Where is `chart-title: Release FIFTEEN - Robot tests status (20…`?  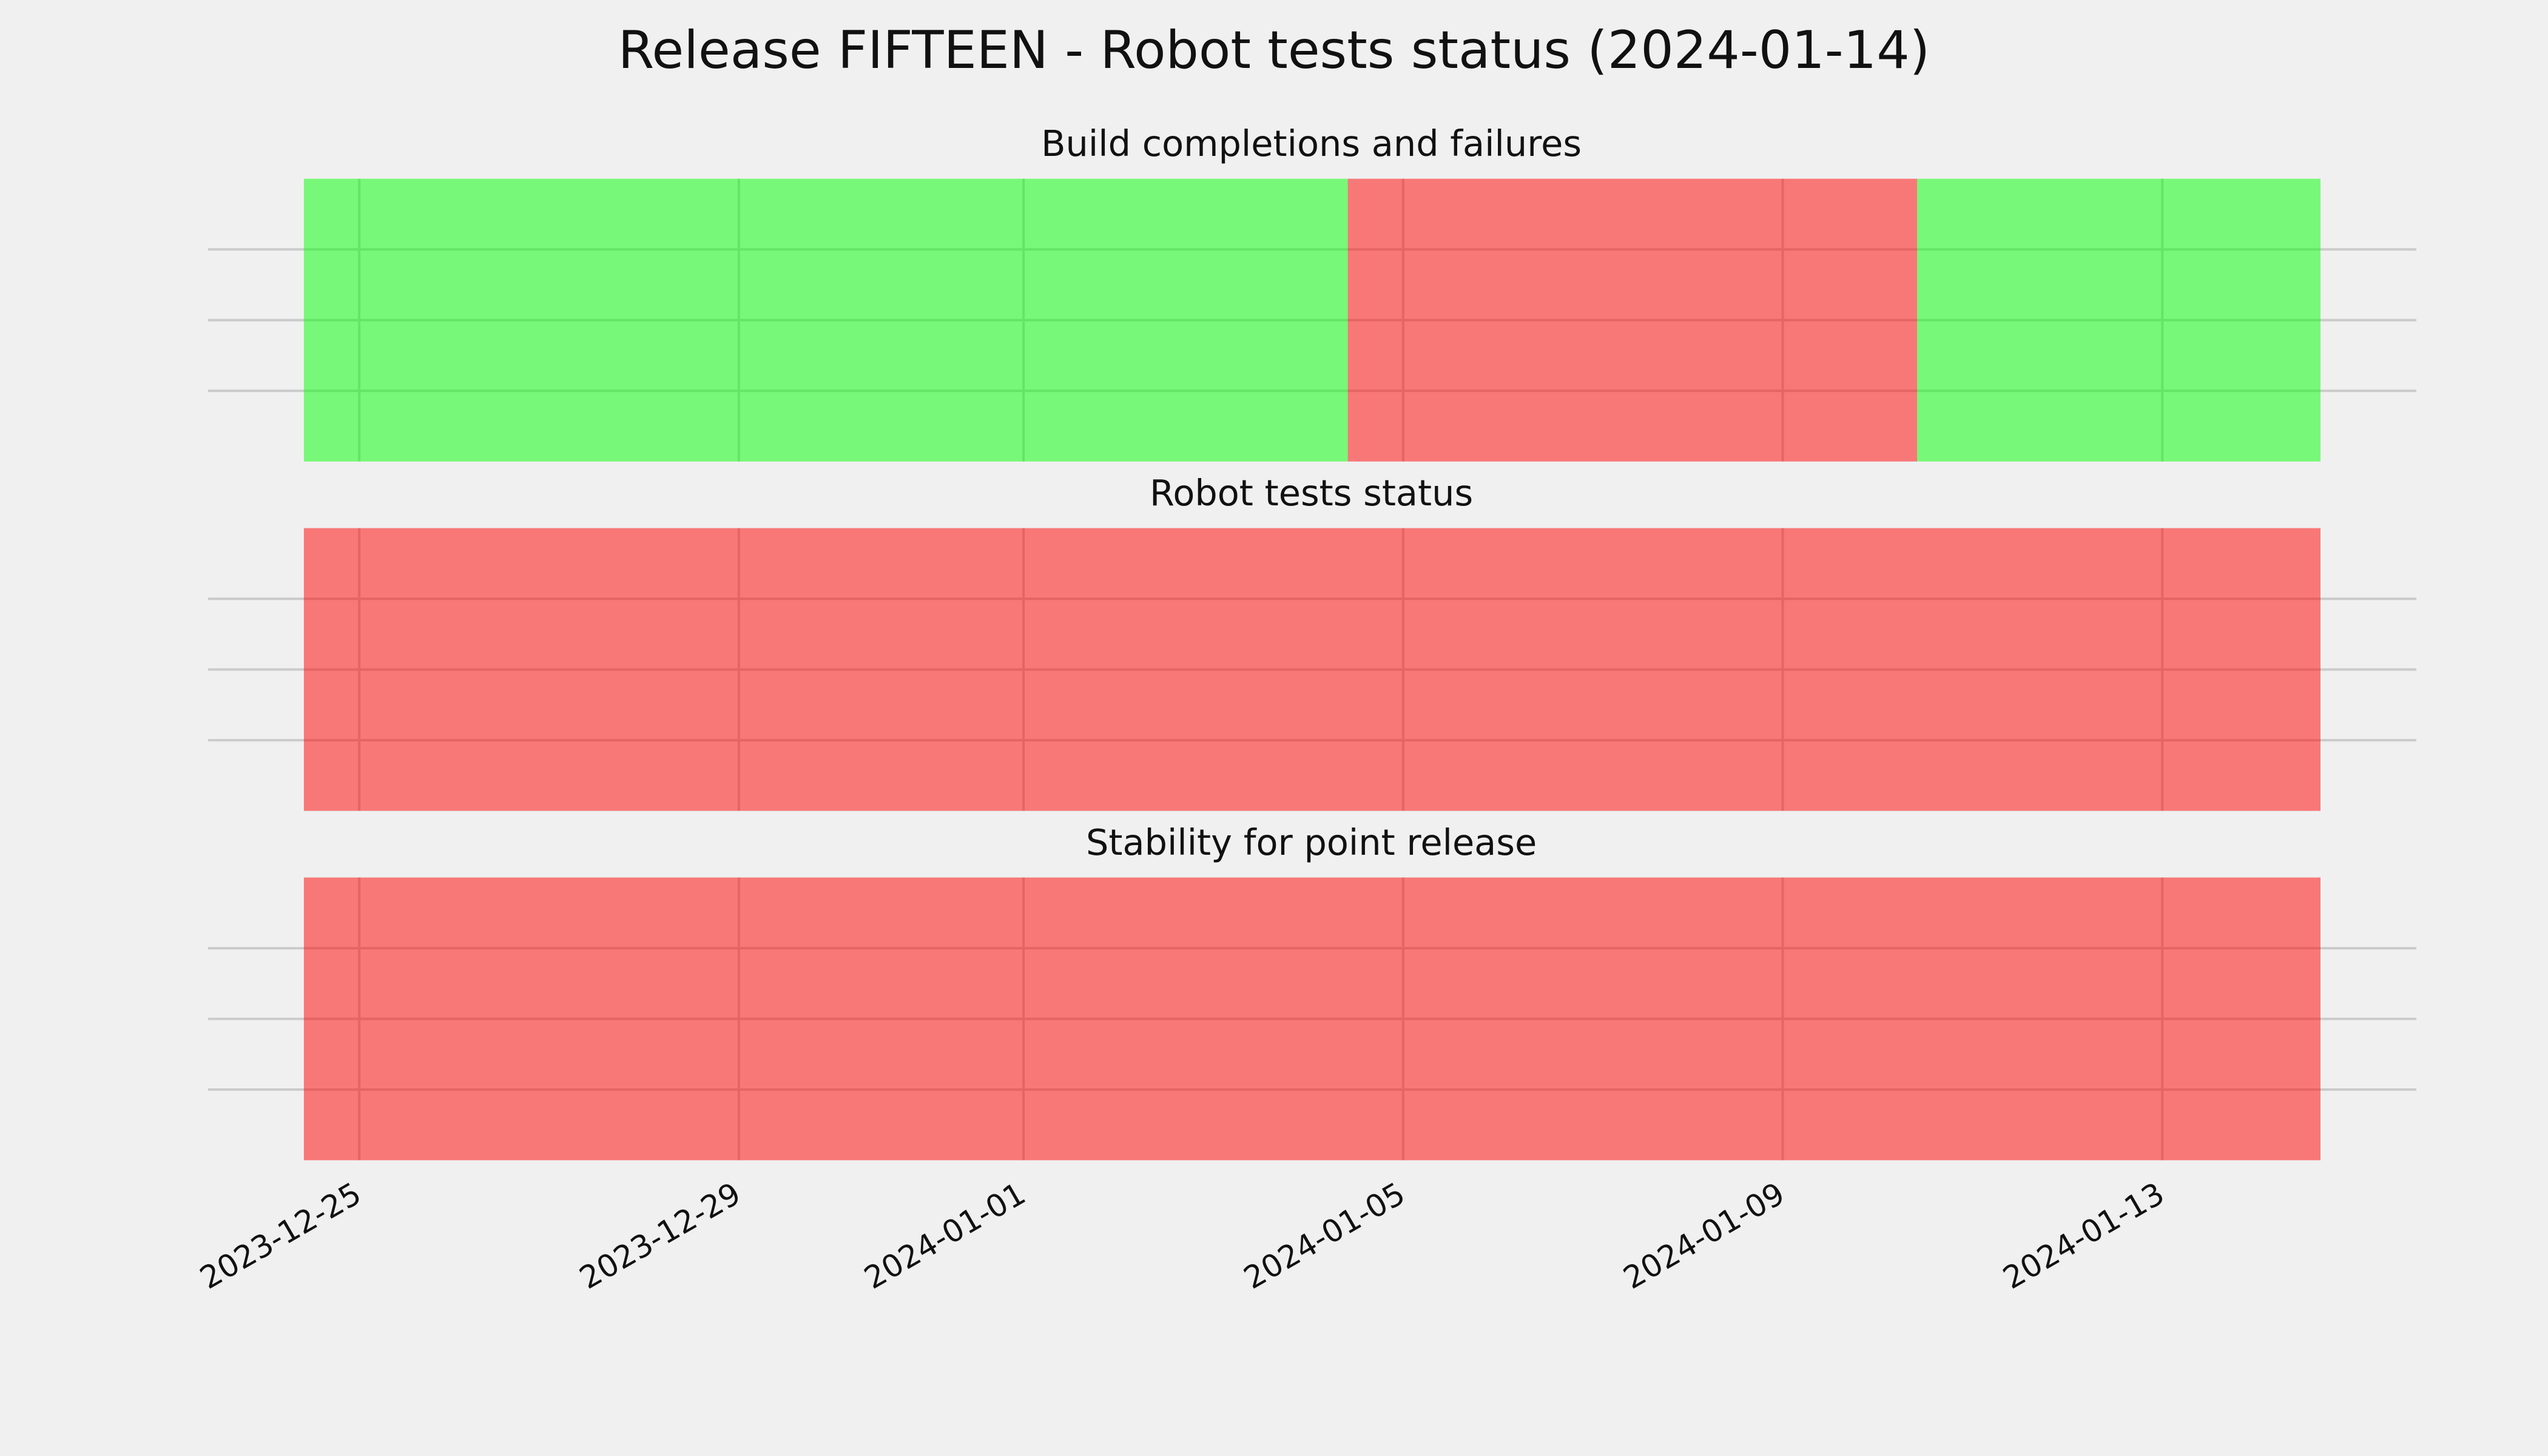 chart-title: Release FIFTEEN - Robot tests status (20… is located at coordinates (1274, 50).